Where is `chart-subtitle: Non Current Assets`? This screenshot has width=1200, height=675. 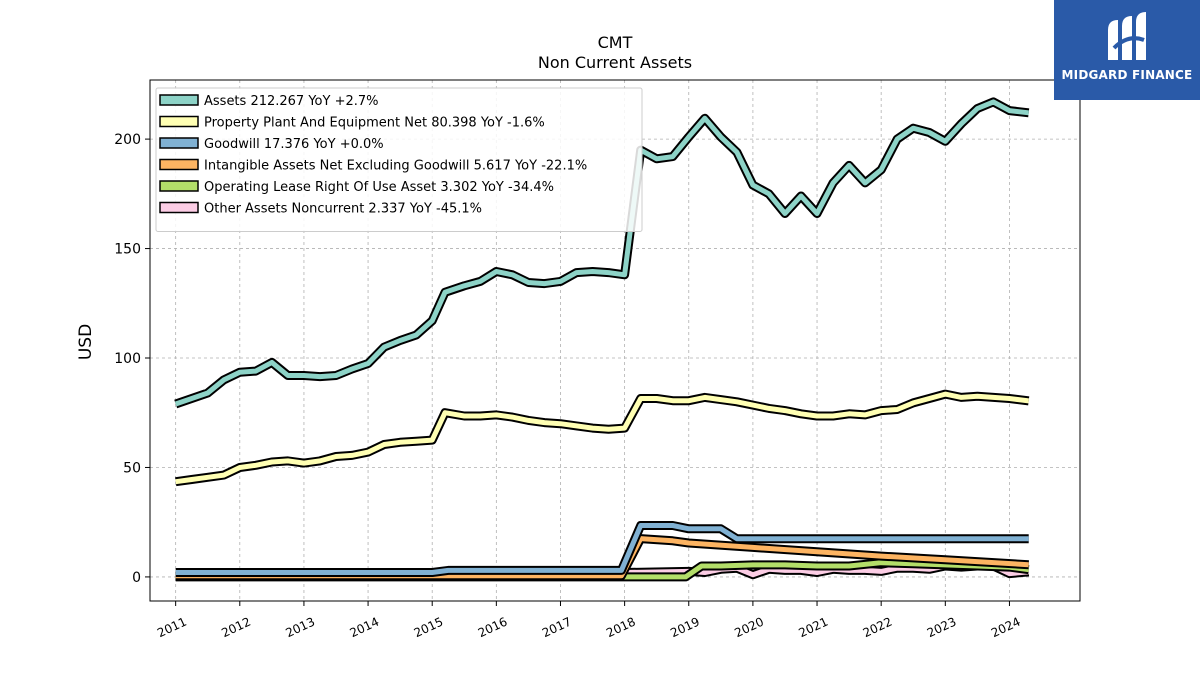
chart-subtitle: Non Current Assets is located at coordinates (615, 62).